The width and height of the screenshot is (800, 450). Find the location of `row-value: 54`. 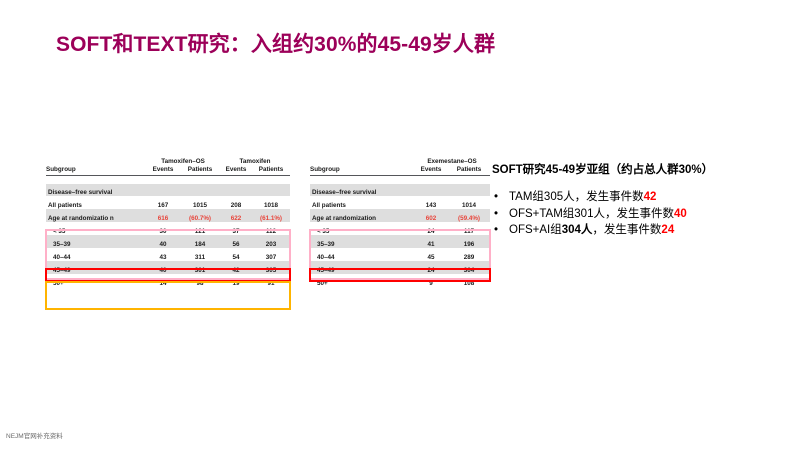

row-value: 54 is located at coordinates (236, 254).